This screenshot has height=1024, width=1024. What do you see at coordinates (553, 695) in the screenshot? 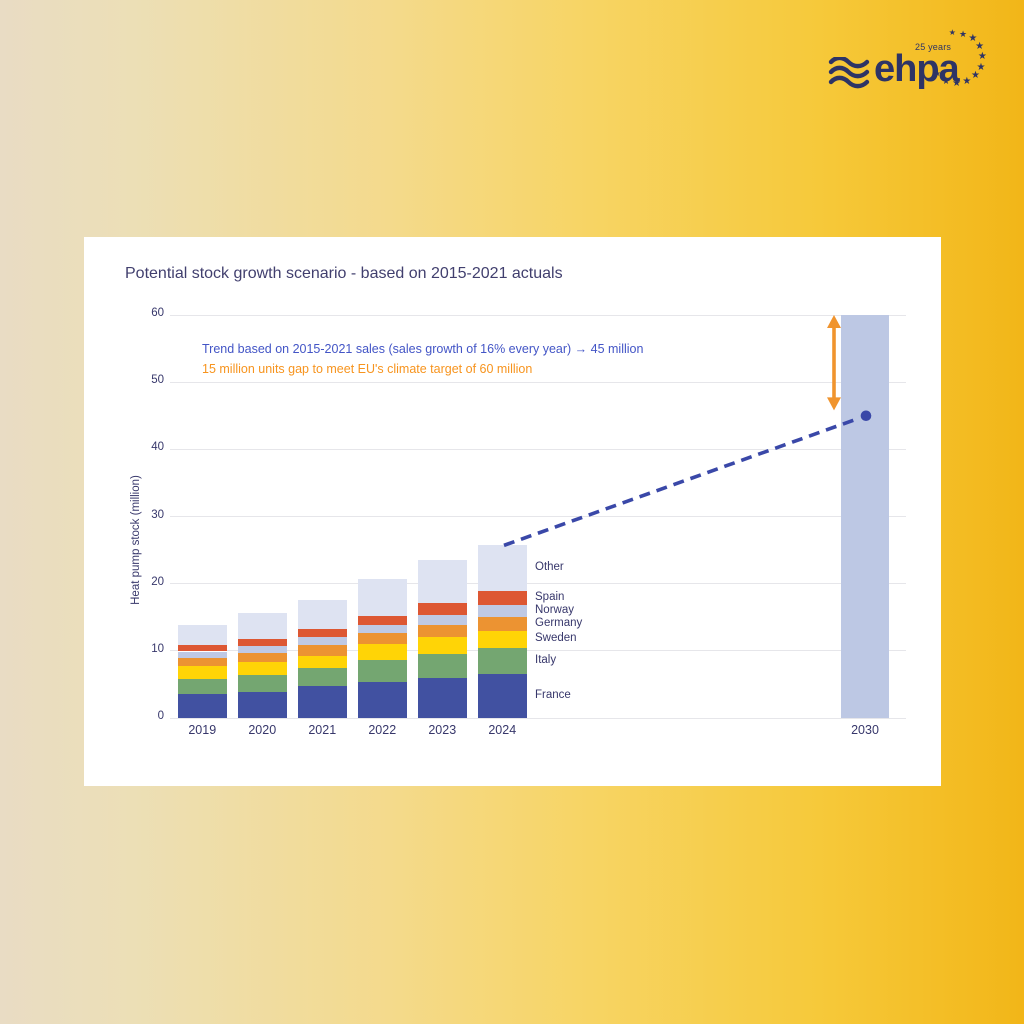
I see `series-label-france: France` at bounding box center [553, 695].